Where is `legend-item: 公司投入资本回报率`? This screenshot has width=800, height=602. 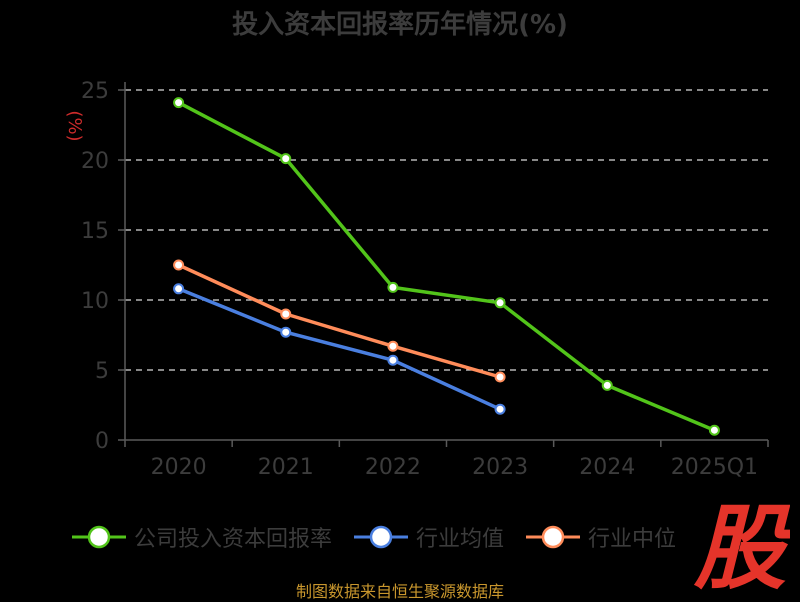 legend-item: 公司投入资本回报率 is located at coordinates (202, 537).